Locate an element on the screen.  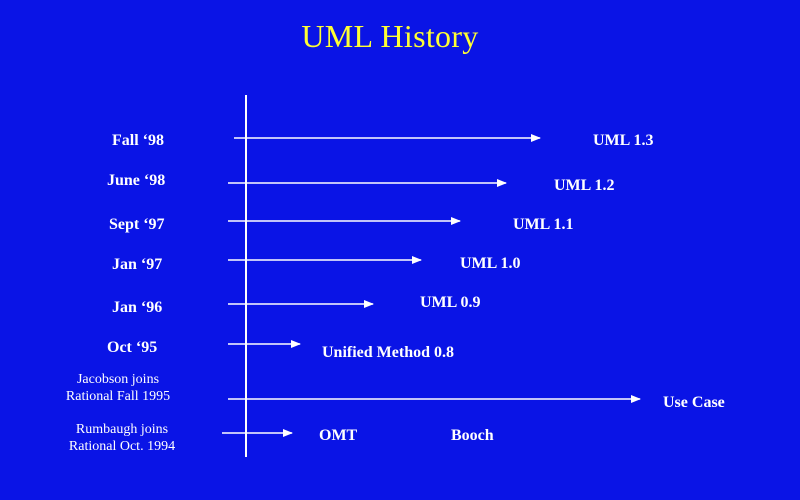
release-label: UML 1.2 is located at coordinates (584, 185).